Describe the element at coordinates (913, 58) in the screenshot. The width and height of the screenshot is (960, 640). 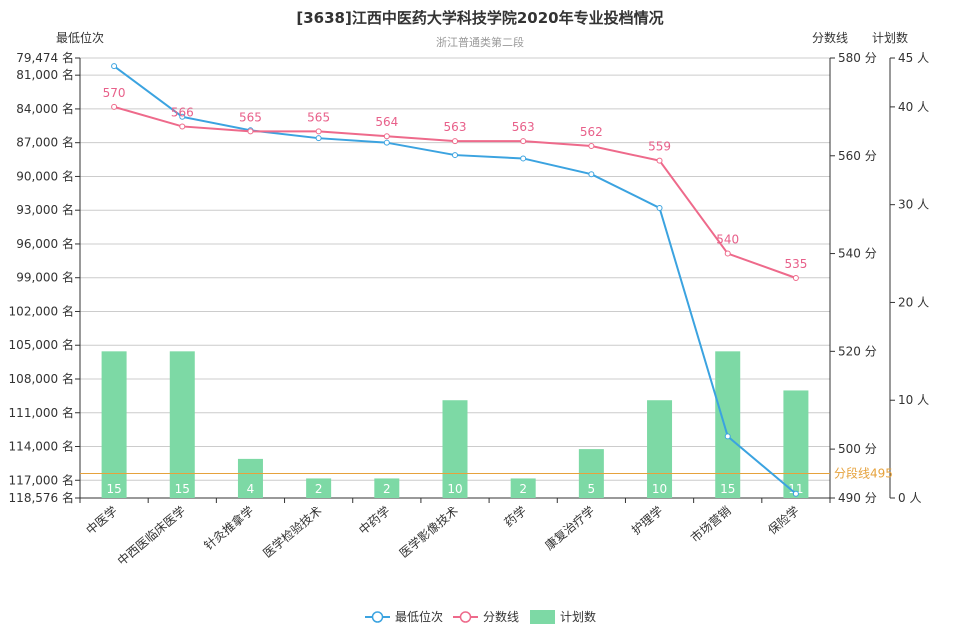
I see `plan-tick-label: 45 人` at that location.